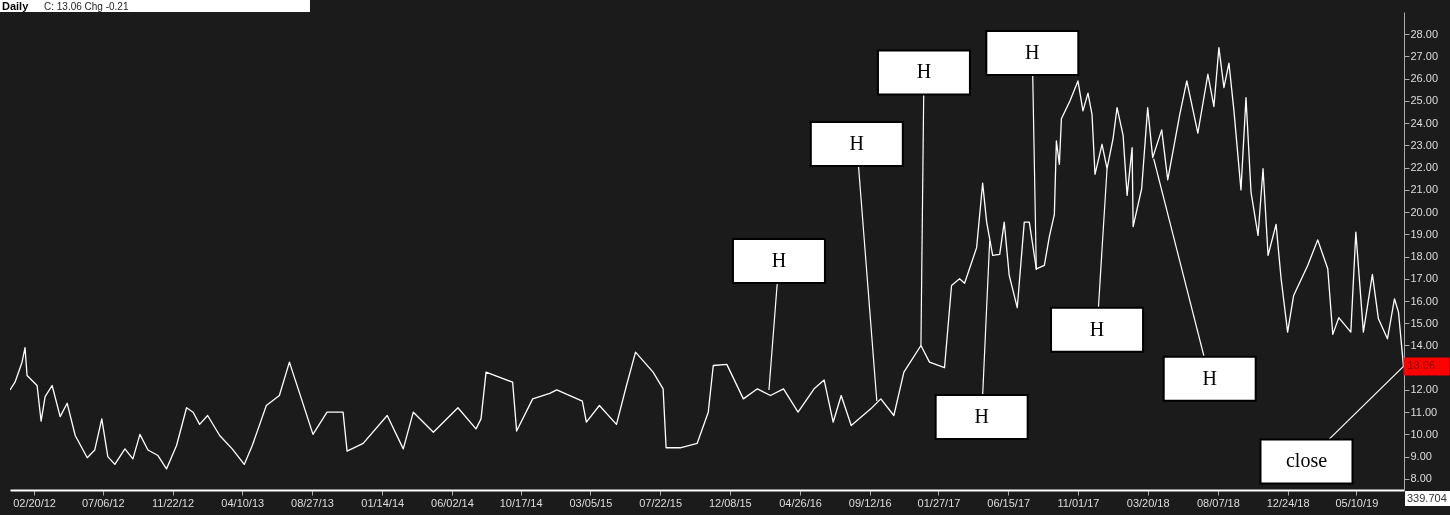 The height and width of the screenshot is (515, 1450). Describe the element at coordinates (383, 502) in the screenshot. I see `x-tick-label: 01/14/14` at that location.